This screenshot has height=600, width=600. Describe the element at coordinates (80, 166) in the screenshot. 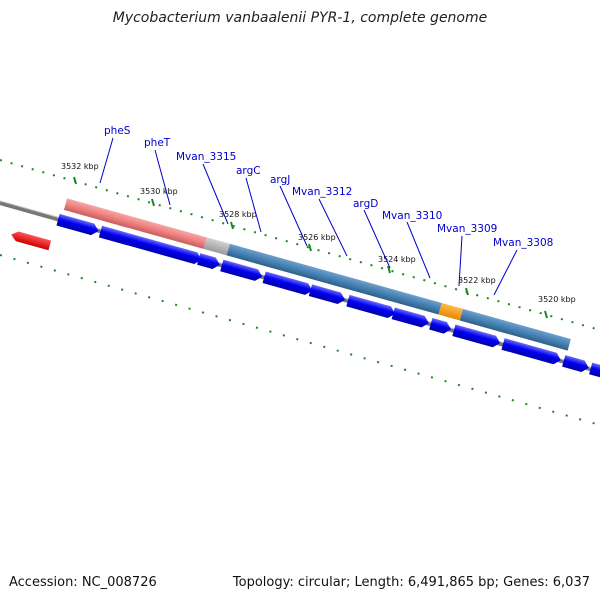

I see `kbp-label-3532: 3532 kbp` at that location.